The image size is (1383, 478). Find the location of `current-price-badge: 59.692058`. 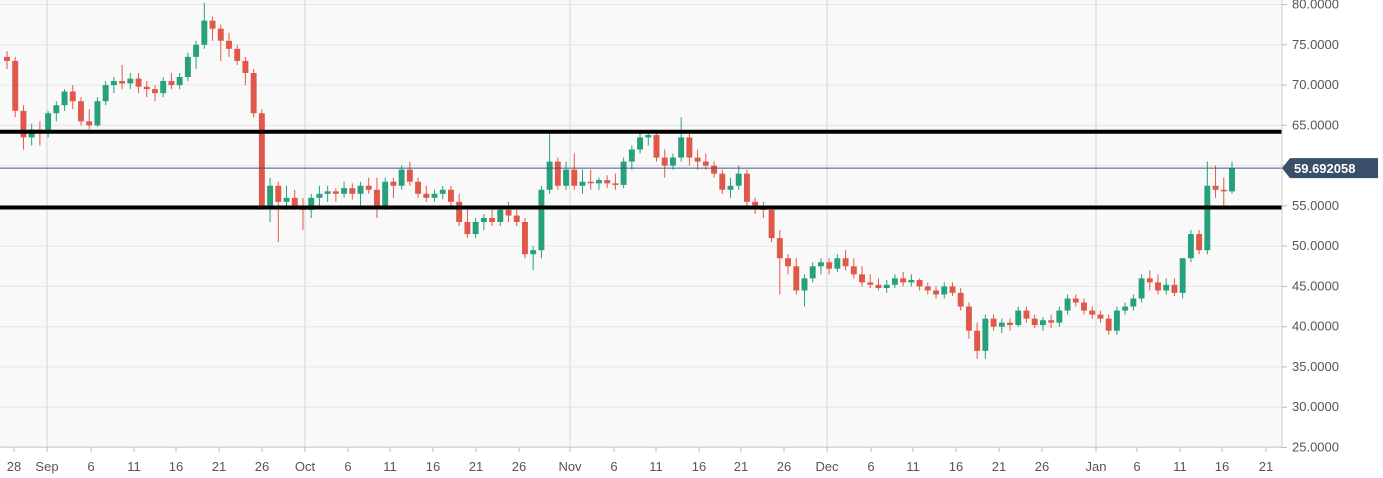

current-price-badge: 59.692058 is located at coordinates (1330, 168).